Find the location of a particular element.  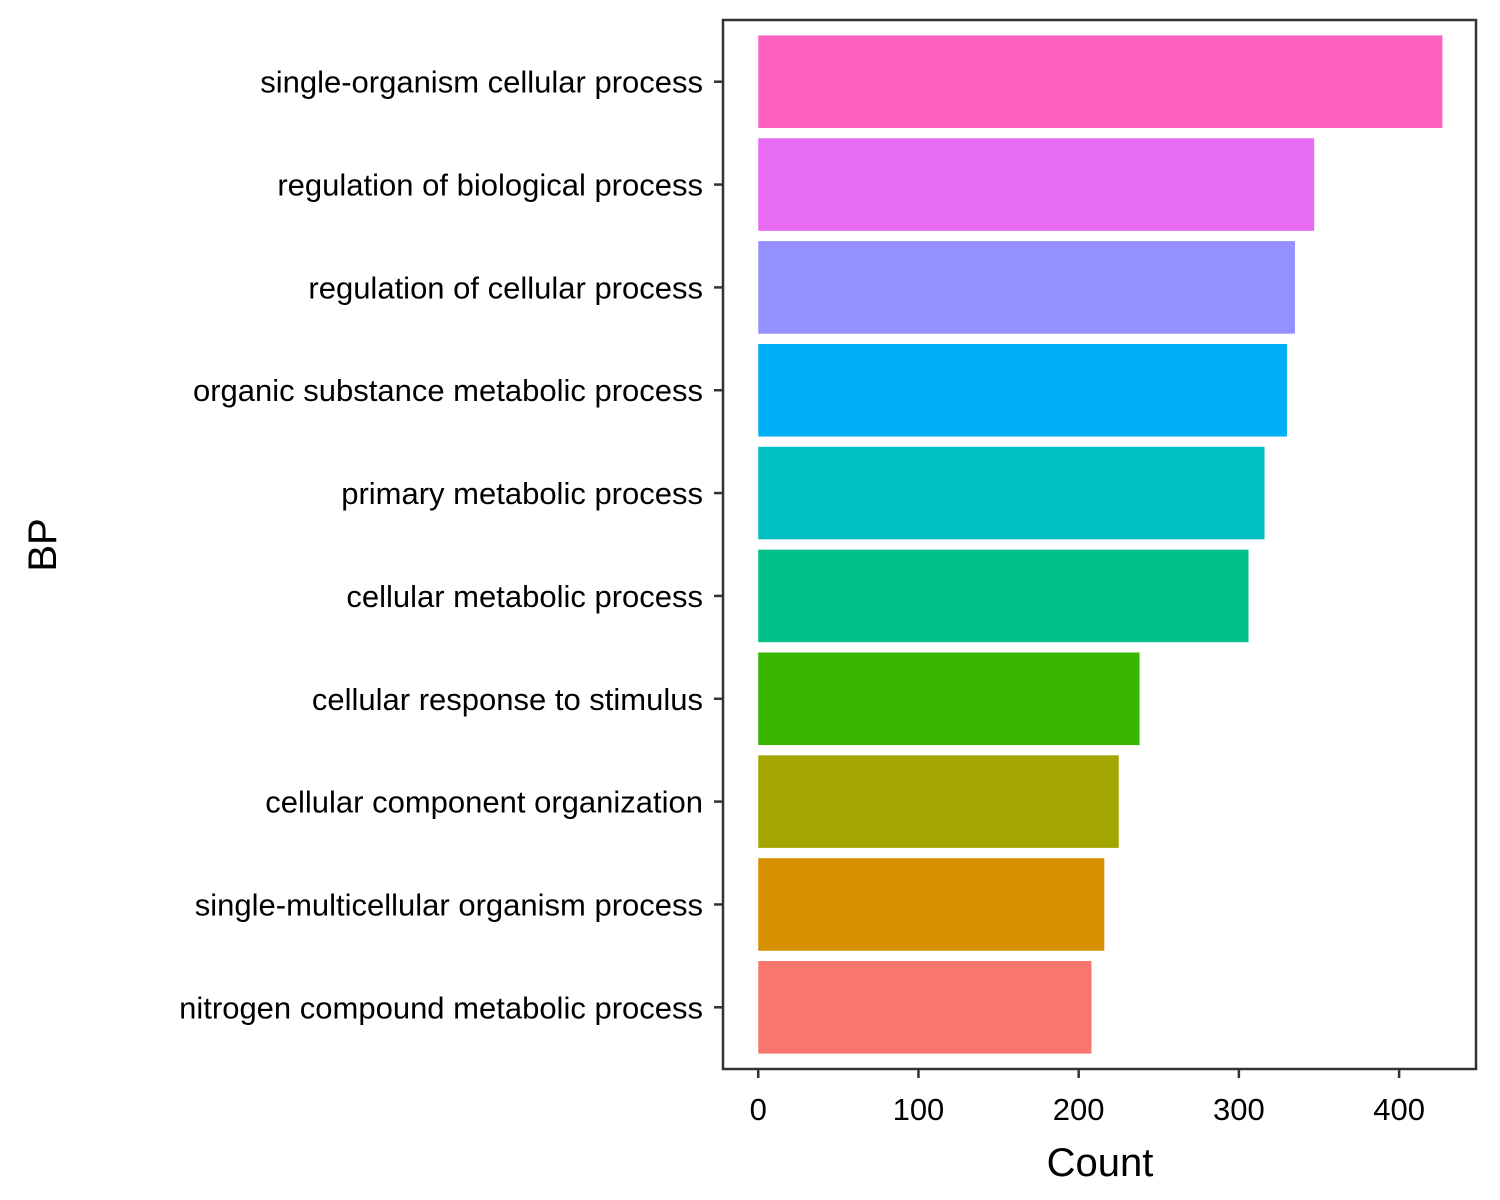

x-tick-label: 0 is located at coordinates (758, 1109).